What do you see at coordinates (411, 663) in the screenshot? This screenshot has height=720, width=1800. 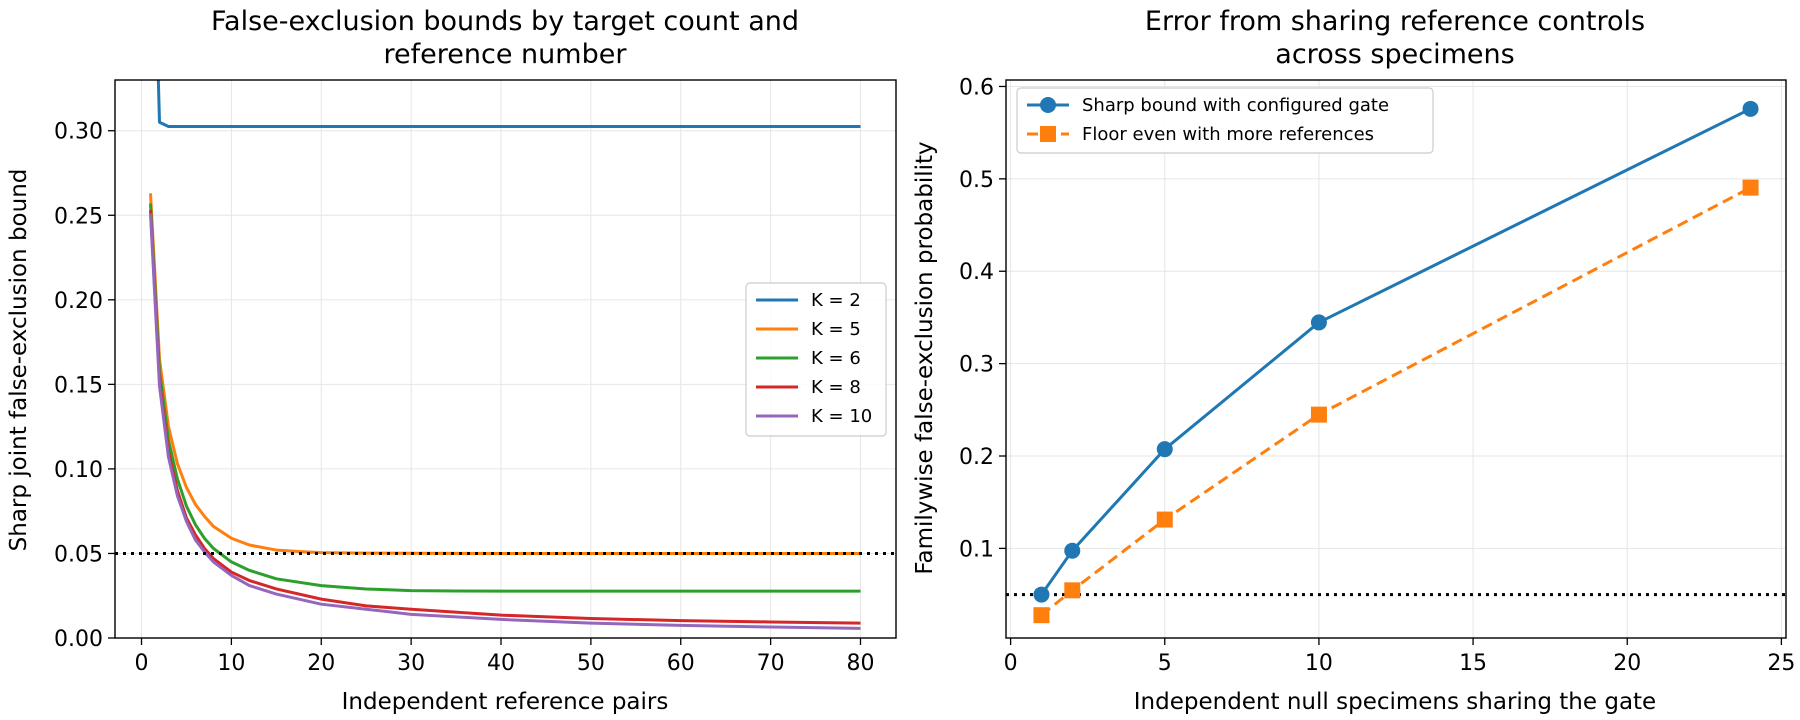 I see `x-tick-label: 30` at bounding box center [411, 663].